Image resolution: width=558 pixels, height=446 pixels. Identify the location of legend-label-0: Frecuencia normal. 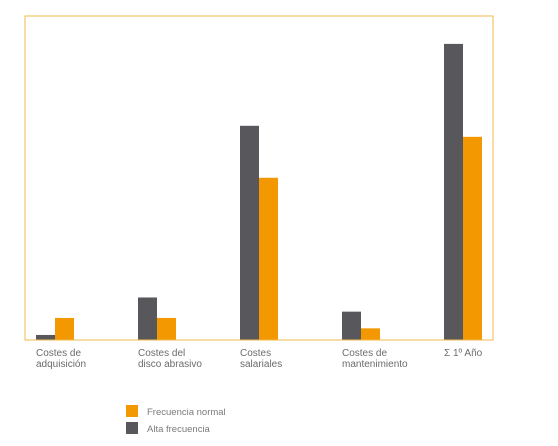
(186, 412).